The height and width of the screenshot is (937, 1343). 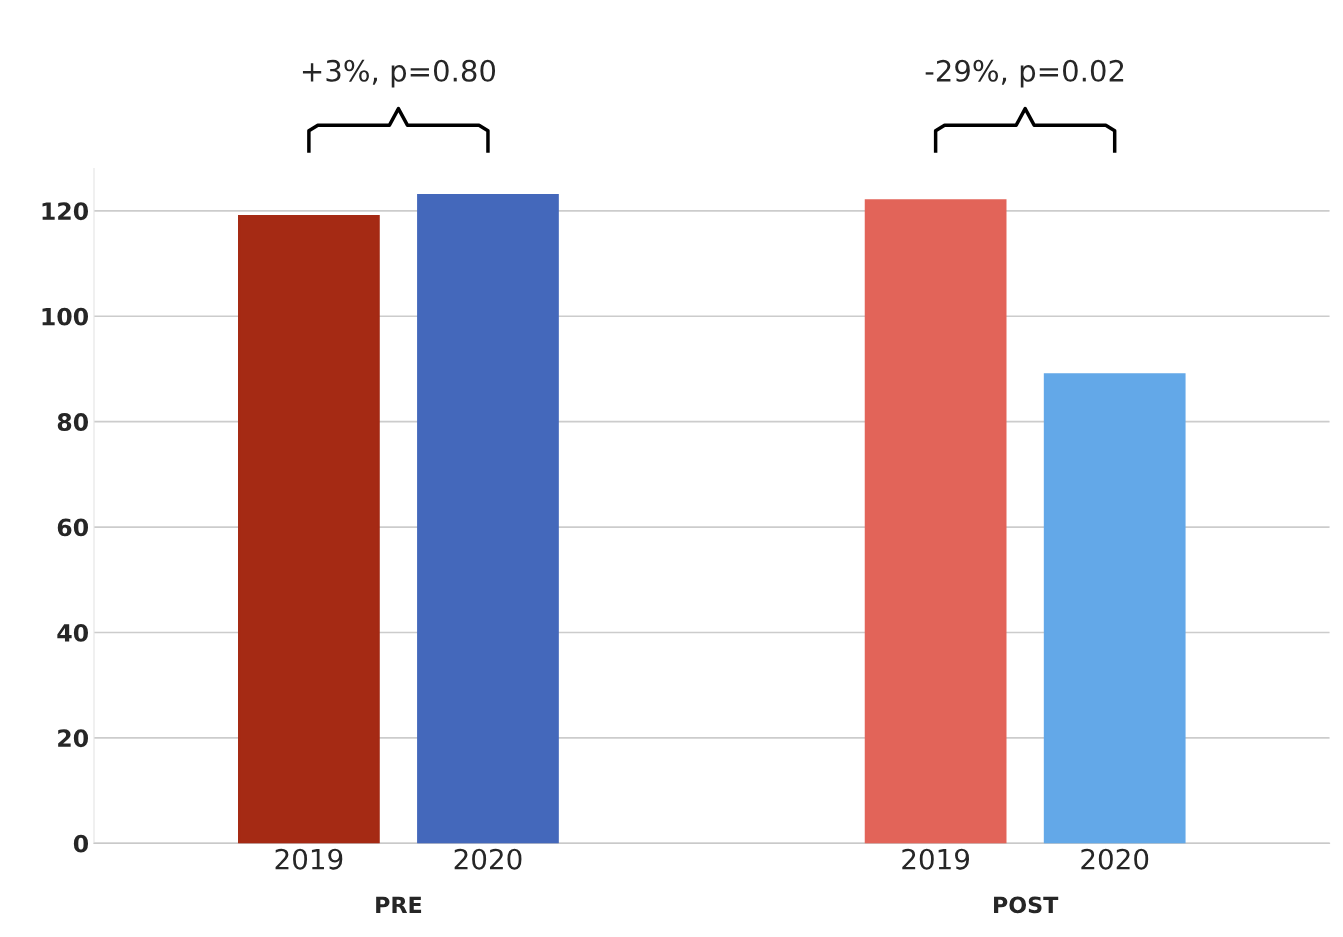 What do you see at coordinates (1026, 905) in the screenshot?
I see `text: POST` at bounding box center [1026, 905].